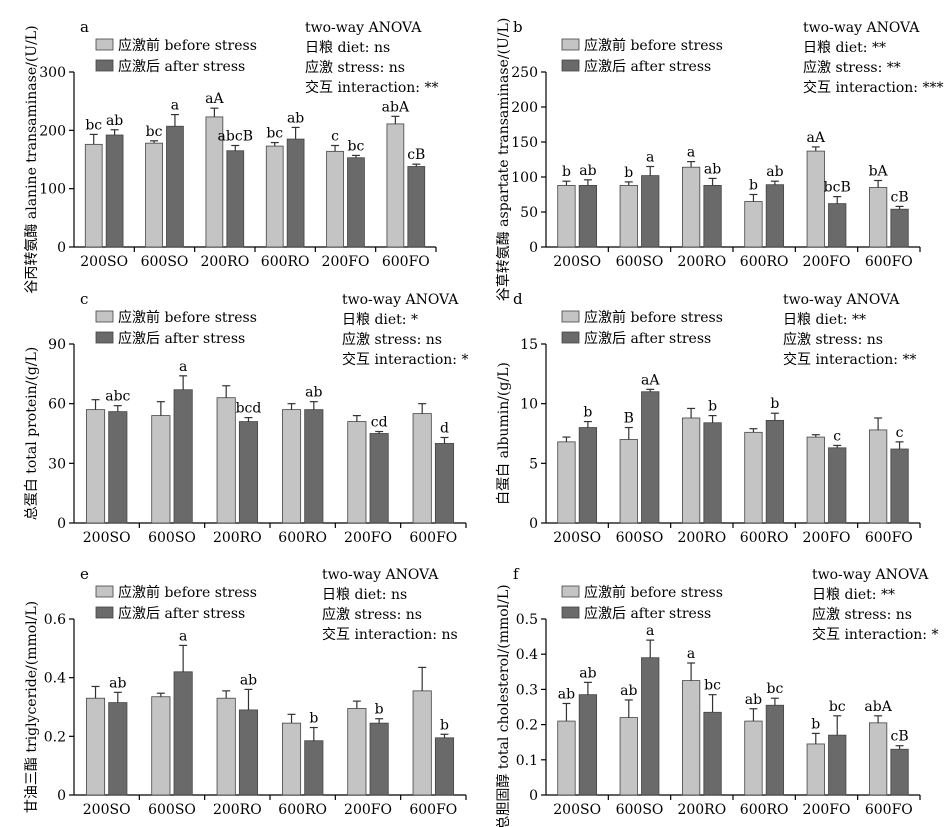  Describe the element at coordinates (647, 338) in the screenshot. I see `legend-after-label: 应激后 after stress` at that location.